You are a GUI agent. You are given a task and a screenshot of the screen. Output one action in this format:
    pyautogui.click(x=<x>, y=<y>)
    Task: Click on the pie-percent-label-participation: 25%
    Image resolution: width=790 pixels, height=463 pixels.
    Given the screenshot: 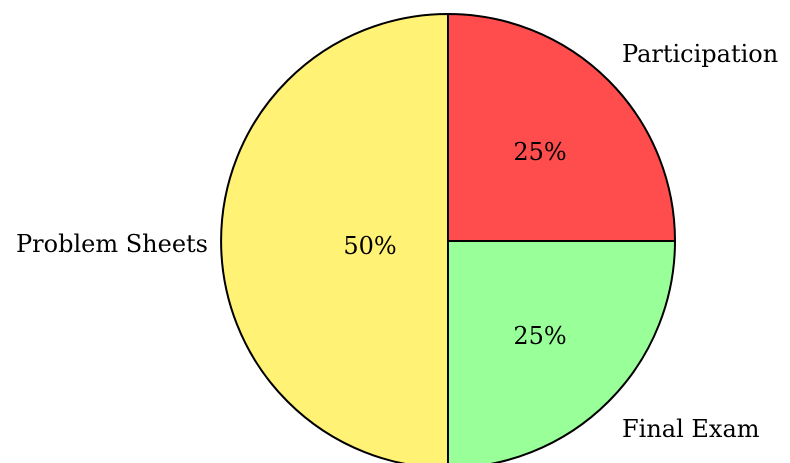 What is the action you would take?
    pyautogui.click(x=539, y=152)
    